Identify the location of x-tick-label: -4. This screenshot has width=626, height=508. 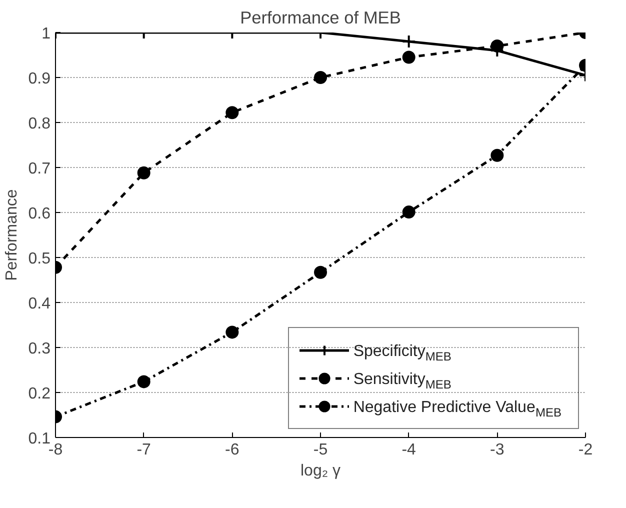
(409, 450).